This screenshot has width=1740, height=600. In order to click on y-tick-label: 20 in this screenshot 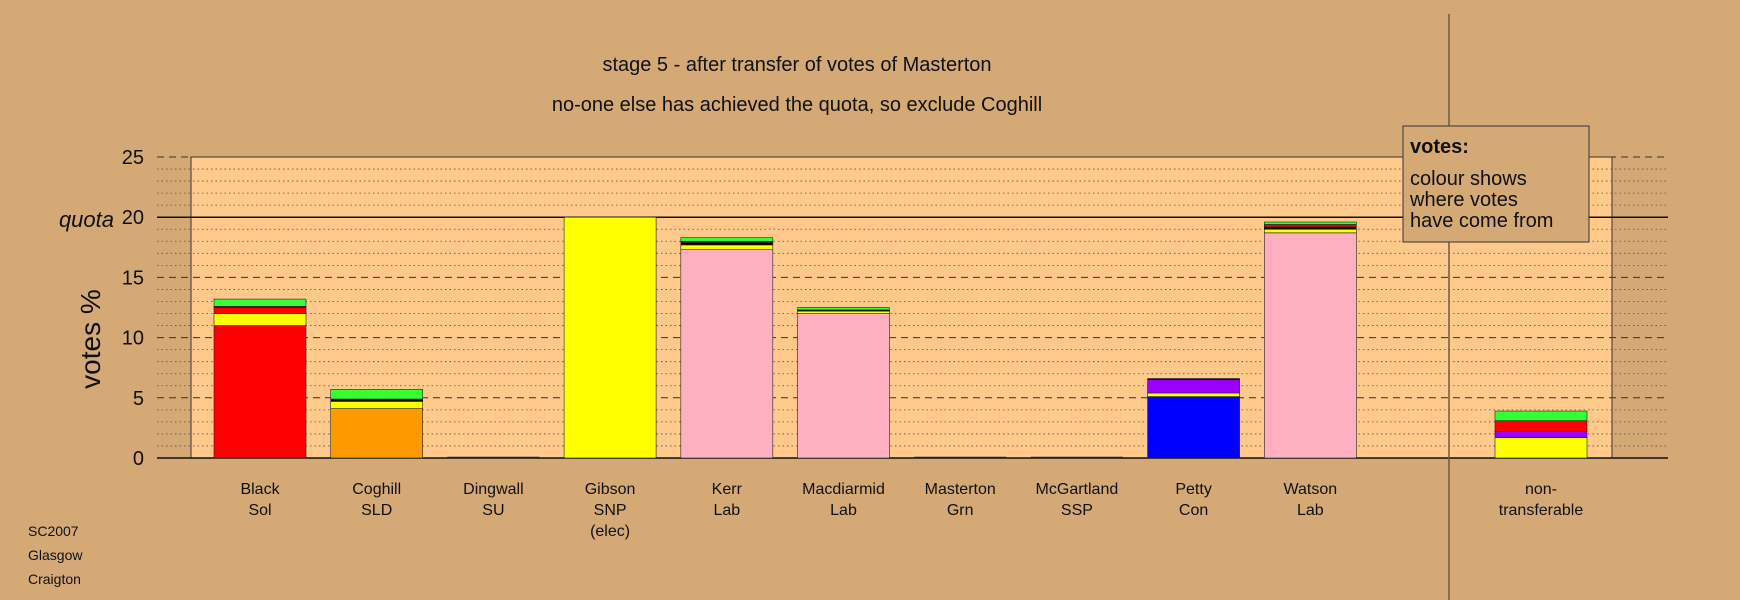, I will do `click(133, 218)`.